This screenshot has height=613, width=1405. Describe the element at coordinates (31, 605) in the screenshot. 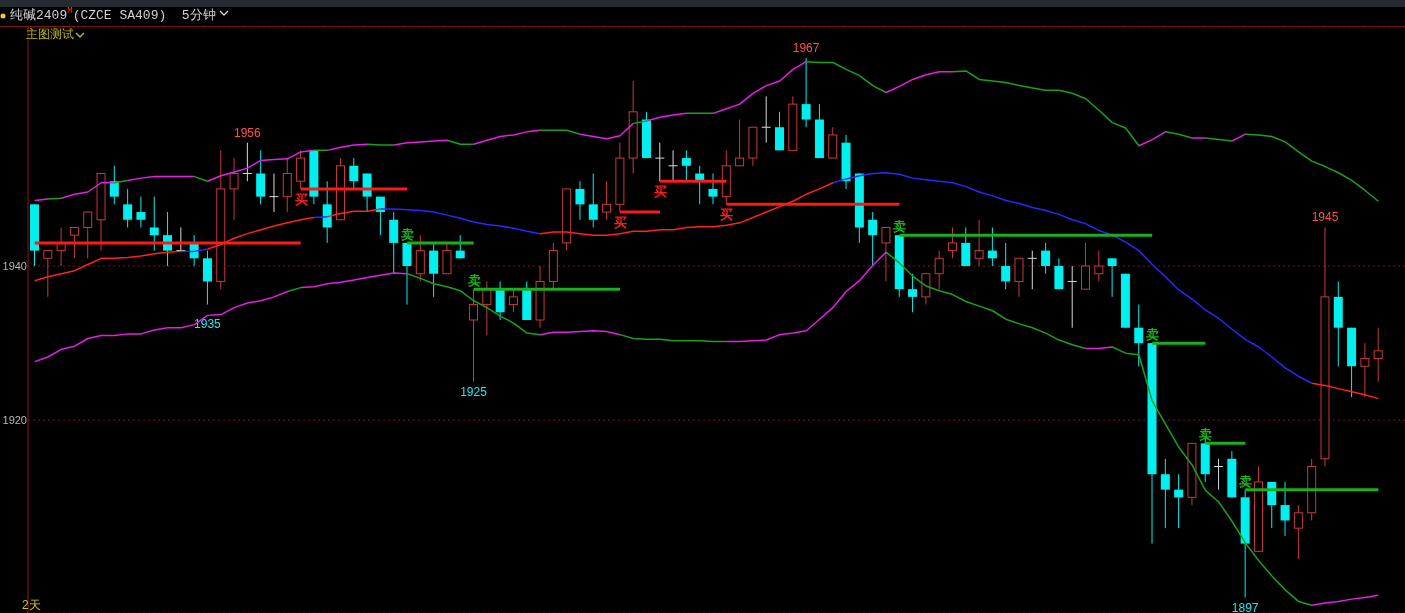

I see `annotation: 2天` at that location.